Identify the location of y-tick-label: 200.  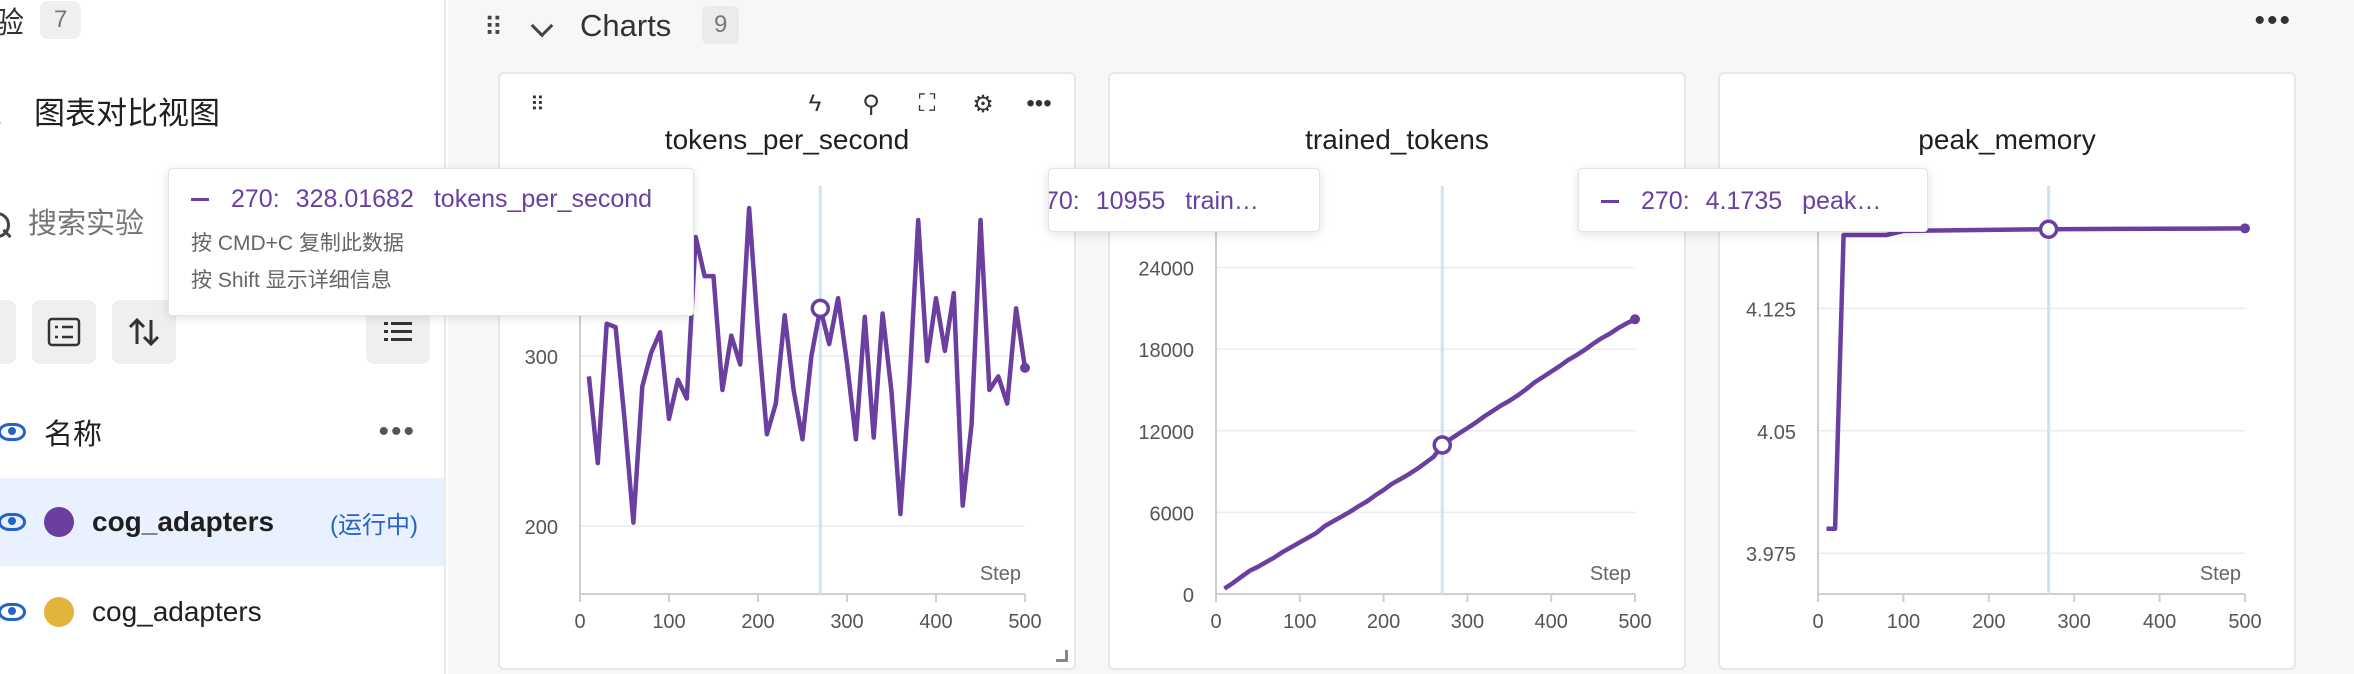
(541, 528).